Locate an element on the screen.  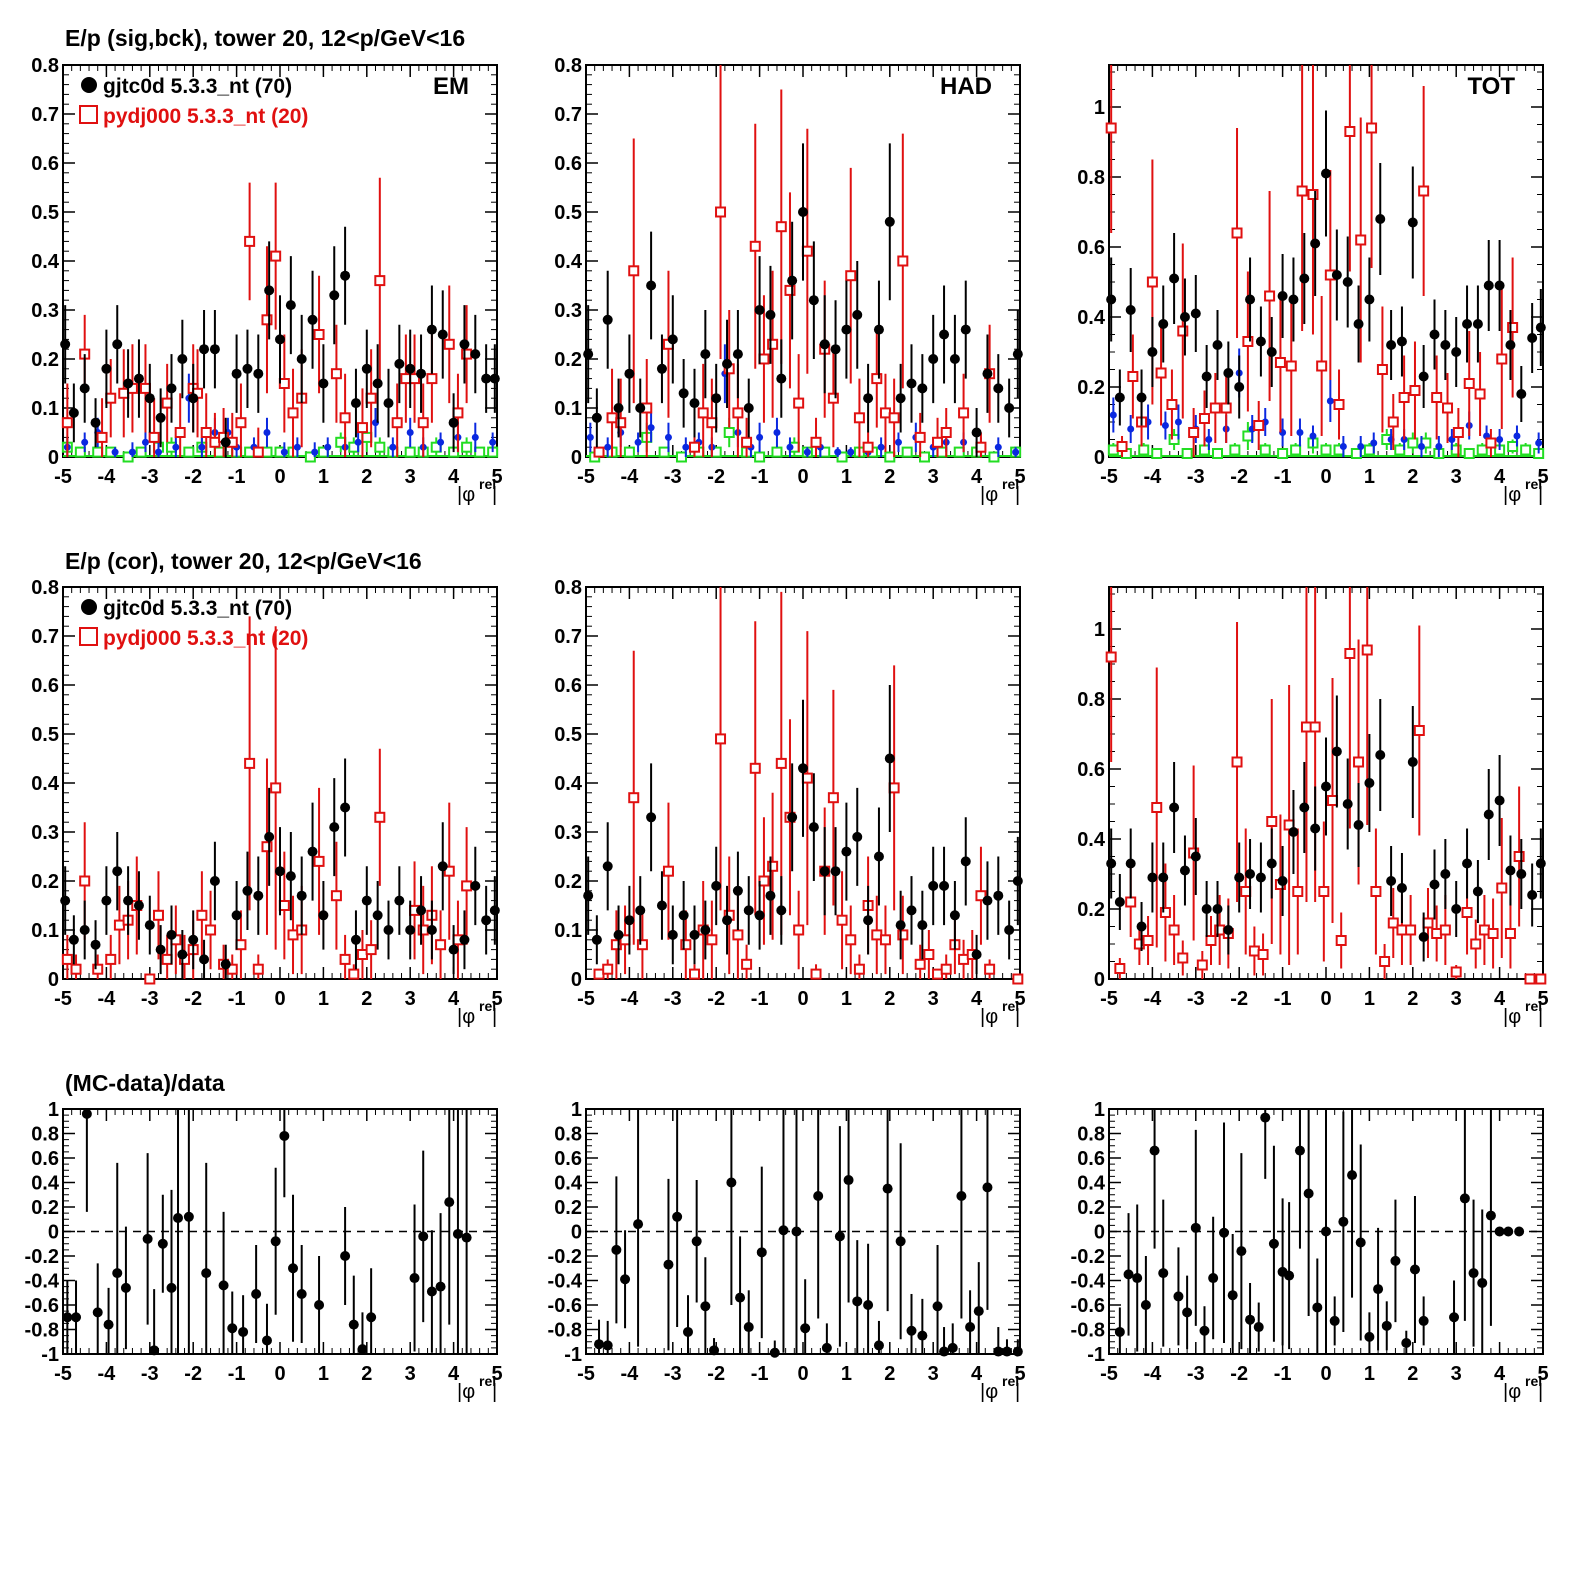
y-tick-label: 0.8 is located at coordinates (45, 66).